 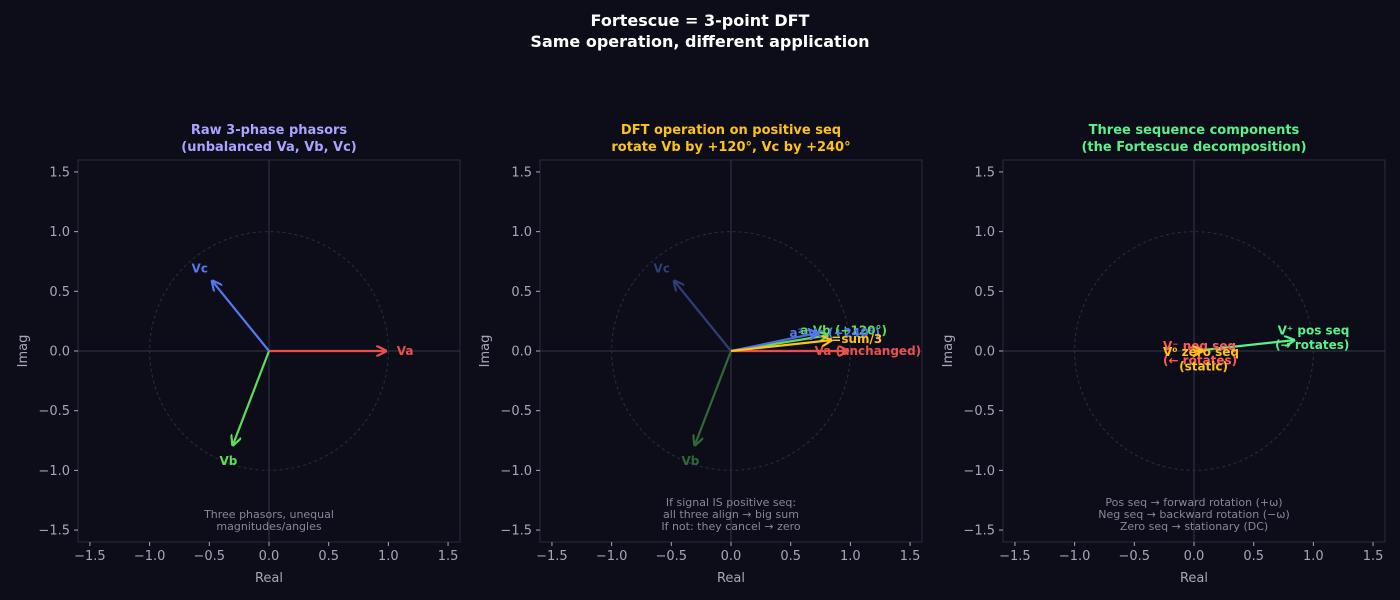 What do you see at coordinates (699, 41) in the screenshot?
I see `figure-title-line-2: Same operation, different application` at bounding box center [699, 41].